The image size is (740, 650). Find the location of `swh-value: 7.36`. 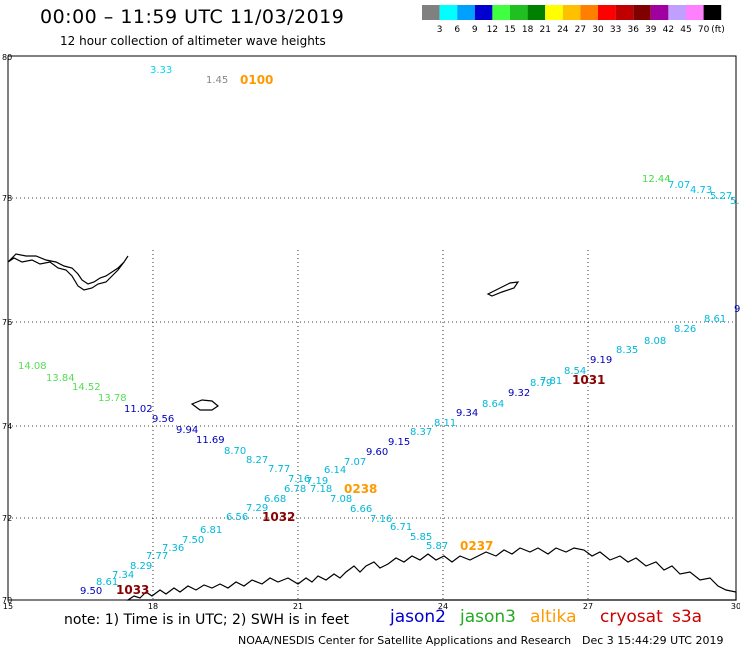

swh-value: 7.36 is located at coordinates (173, 548).